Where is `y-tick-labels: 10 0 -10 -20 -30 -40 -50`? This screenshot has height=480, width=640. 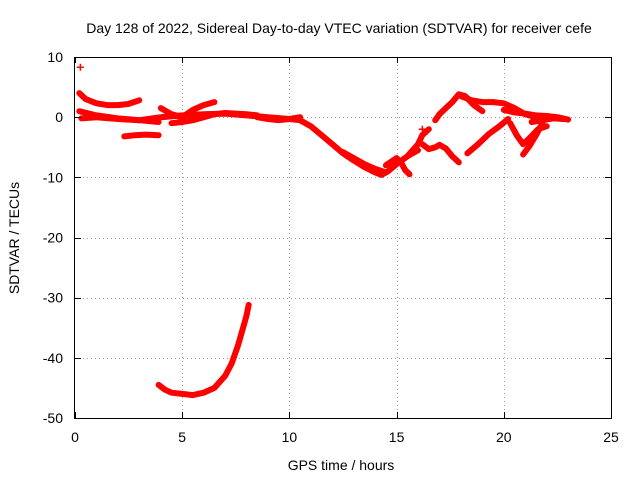 y-tick-labels: 10 0 -10 -20 -30 -40 -50 is located at coordinates (53, 237).